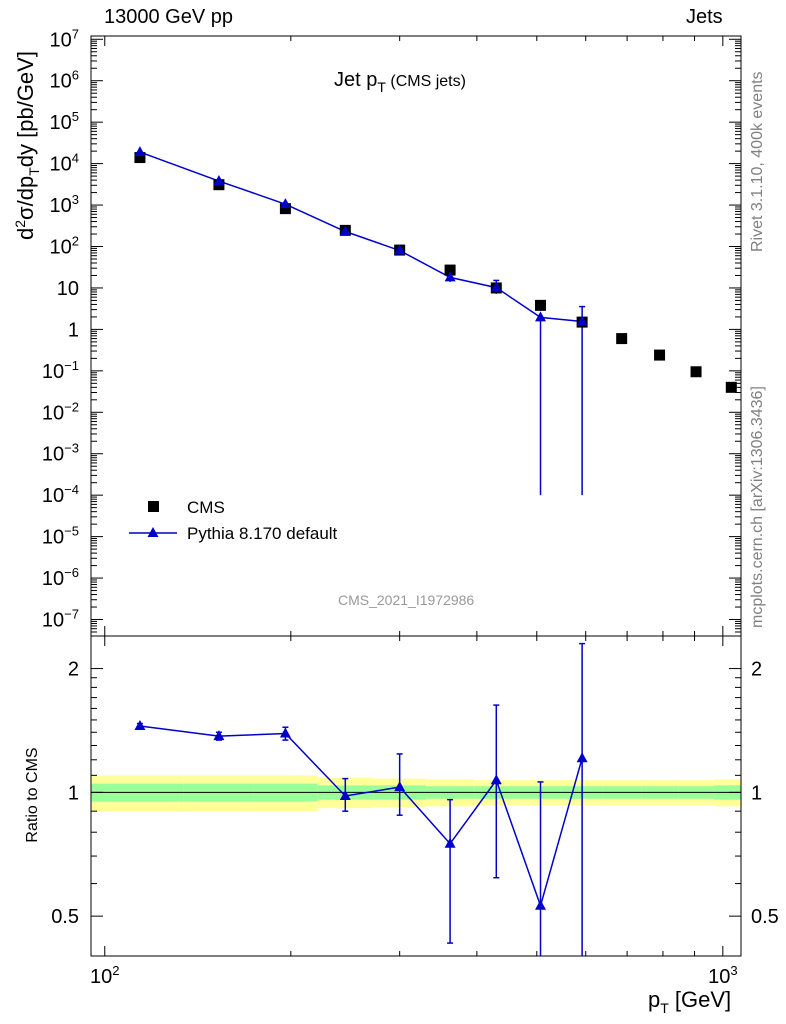  I want to click on header-left-label: 13000 GeV pp, so click(168, 17).